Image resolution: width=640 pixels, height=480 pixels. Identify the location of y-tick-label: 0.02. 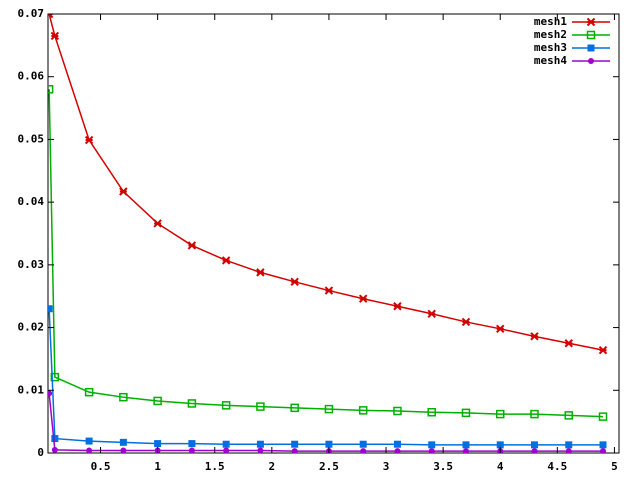
(31, 327).